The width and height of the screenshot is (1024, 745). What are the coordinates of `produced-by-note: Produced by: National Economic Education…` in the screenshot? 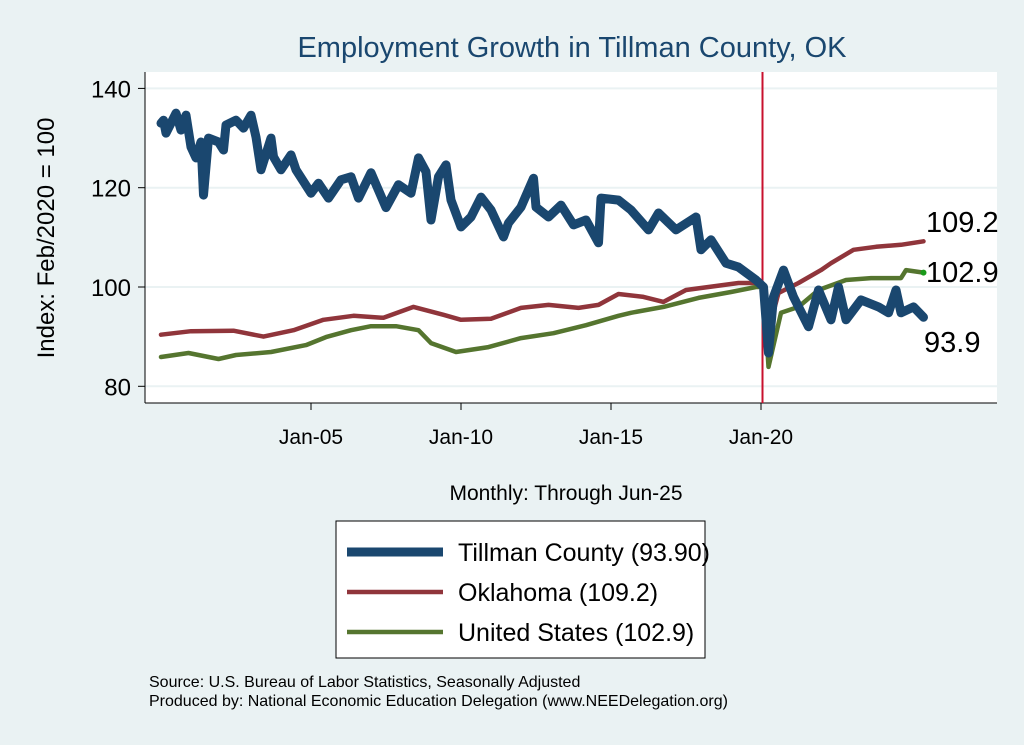 It's located at (438, 701).